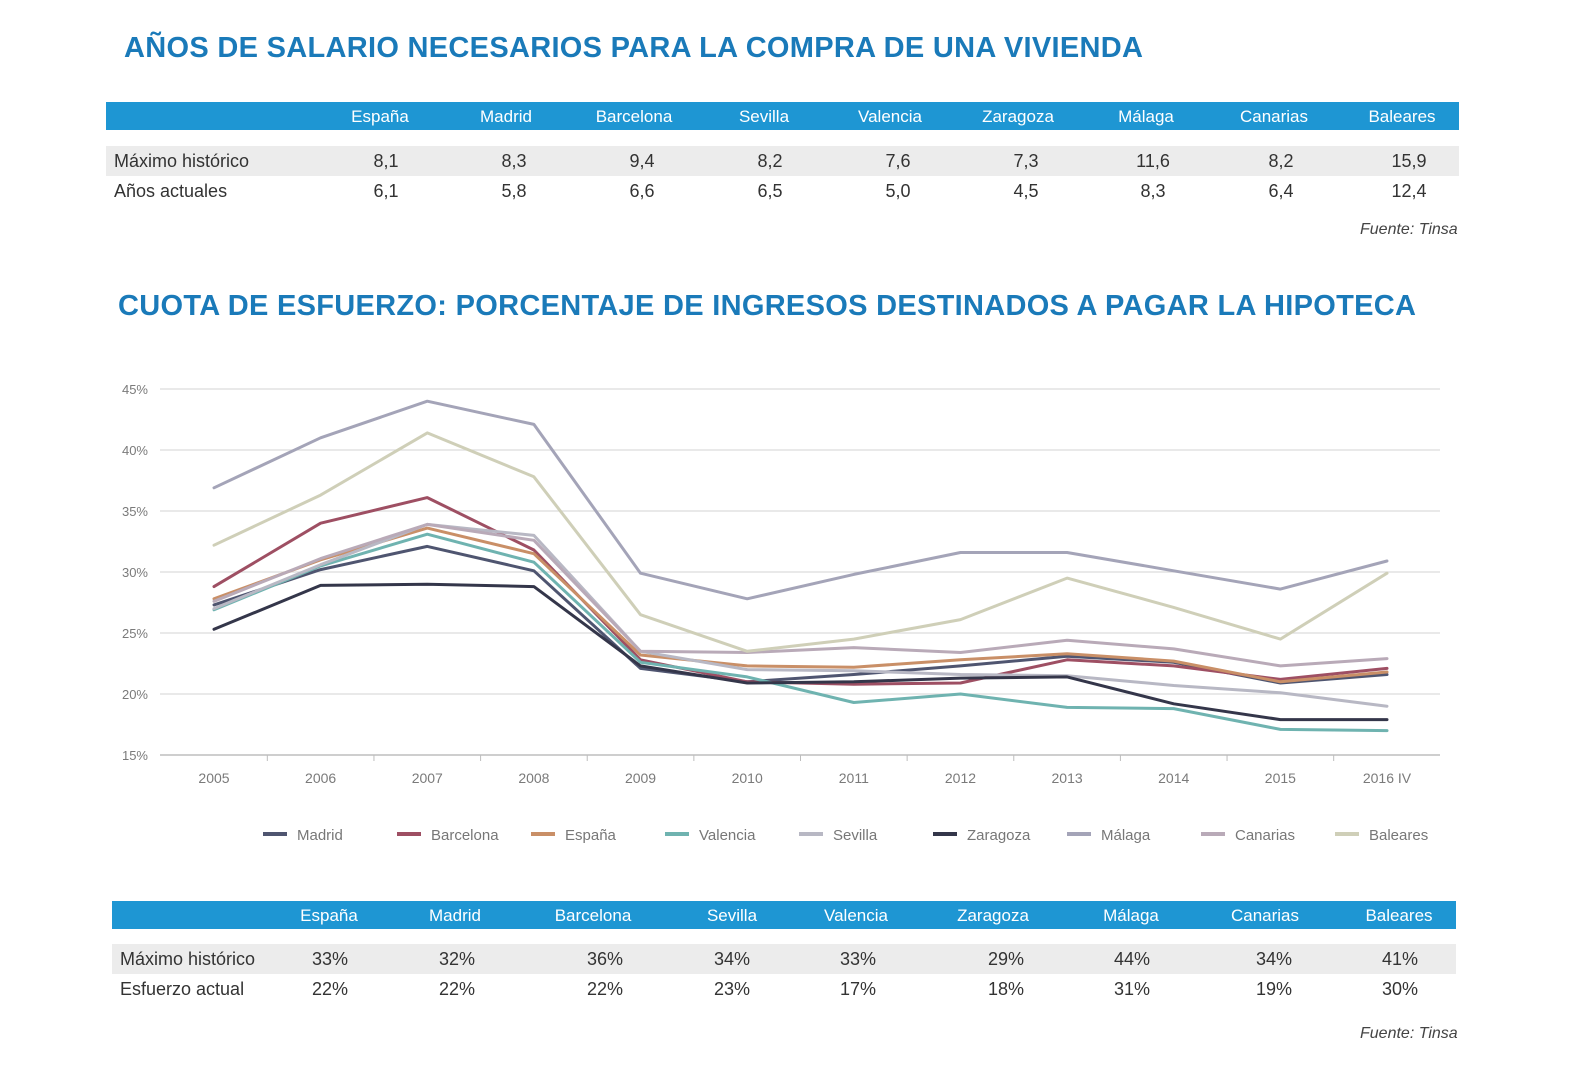  What do you see at coordinates (1400, 989) in the screenshot?
I see `table-cell: 30%` at bounding box center [1400, 989].